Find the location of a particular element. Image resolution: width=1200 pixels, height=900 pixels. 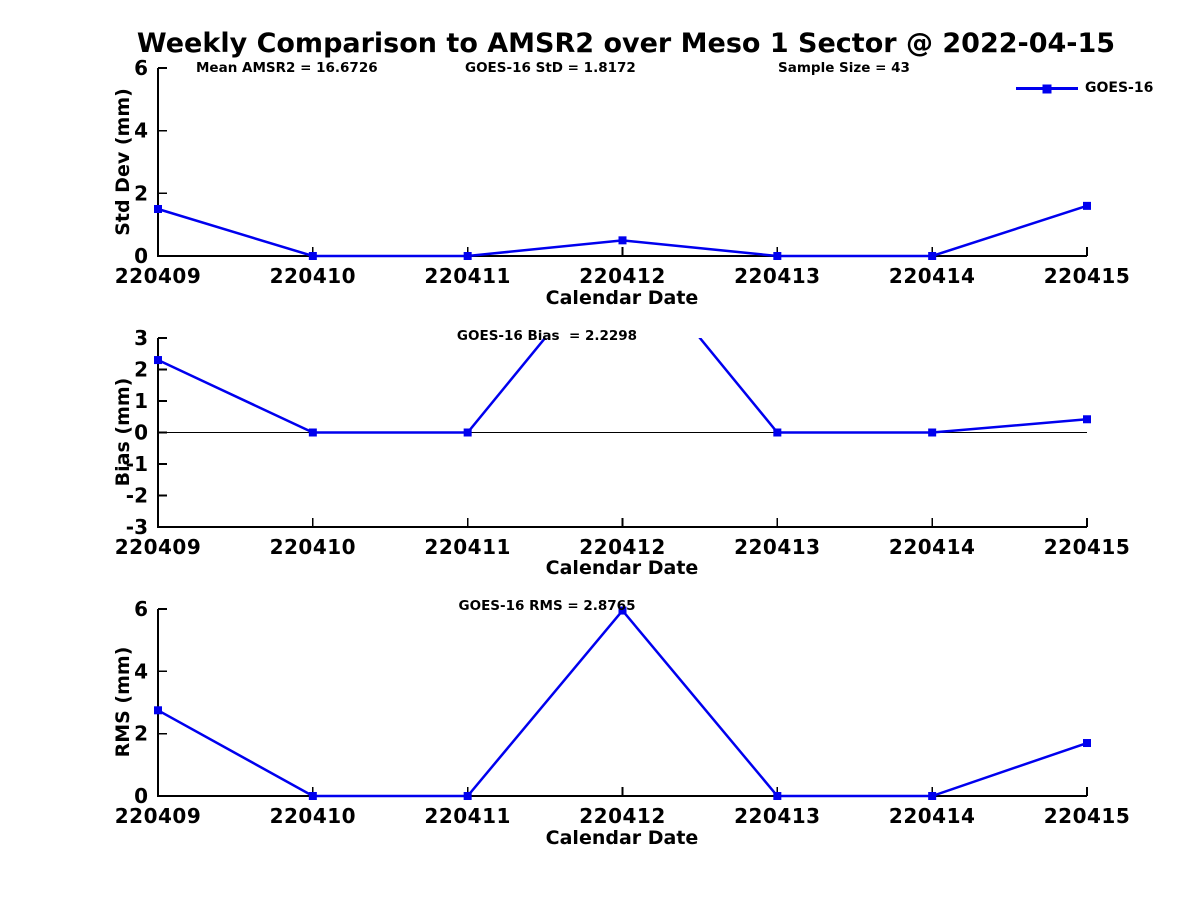

y-tick-label: 1 is located at coordinates (141, 401).